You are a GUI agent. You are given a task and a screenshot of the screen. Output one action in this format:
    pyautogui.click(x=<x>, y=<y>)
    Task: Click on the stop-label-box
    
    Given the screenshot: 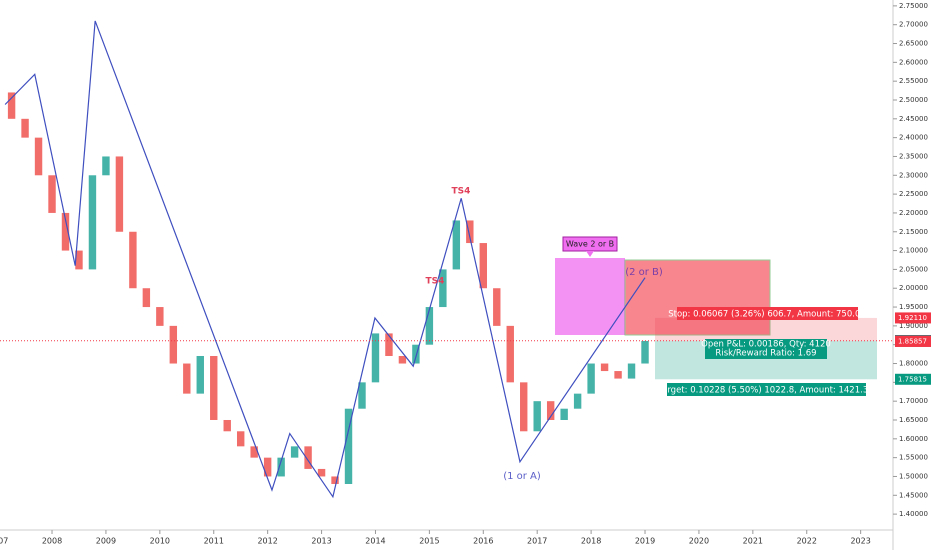 What is the action you would take?
    pyautogui.click(x=767, y=313)
    